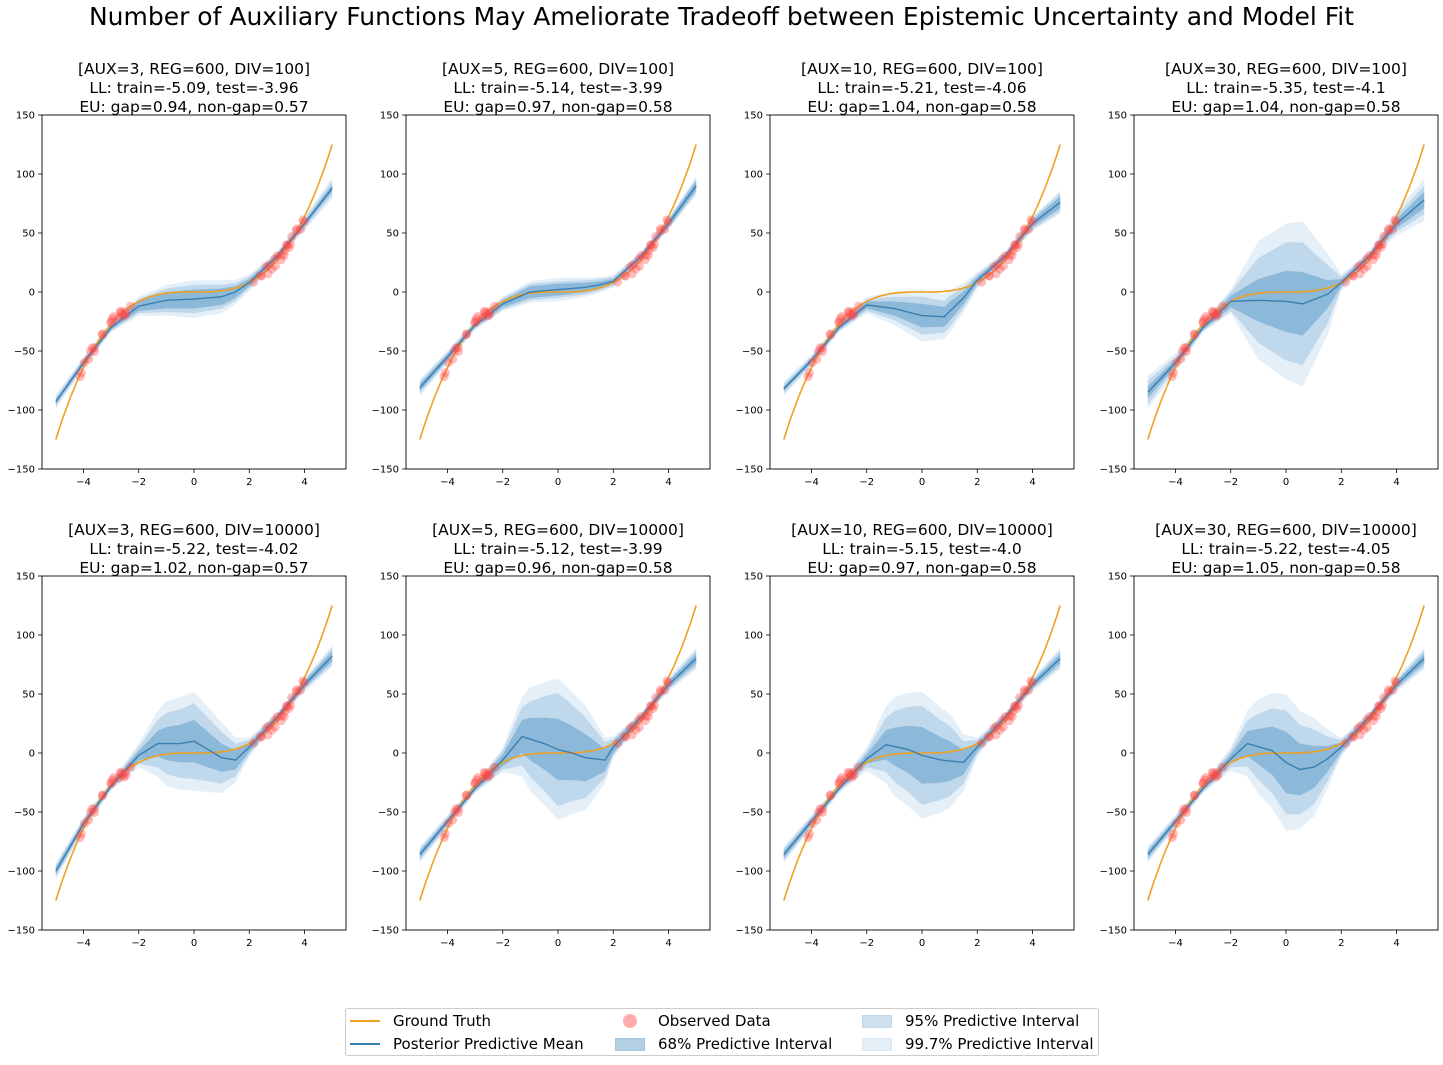 The image size is (1443, 1065). Describe the element at coordinates (25, 175) in the screenshot. I see `y-tick-label: 100` at that location.